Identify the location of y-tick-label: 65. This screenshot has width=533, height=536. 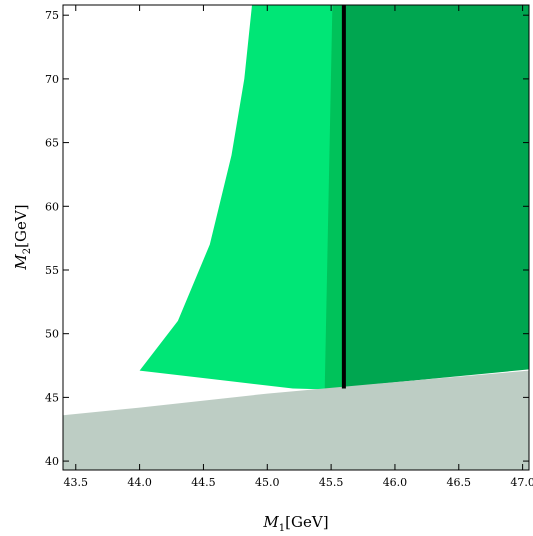
(52, 143).